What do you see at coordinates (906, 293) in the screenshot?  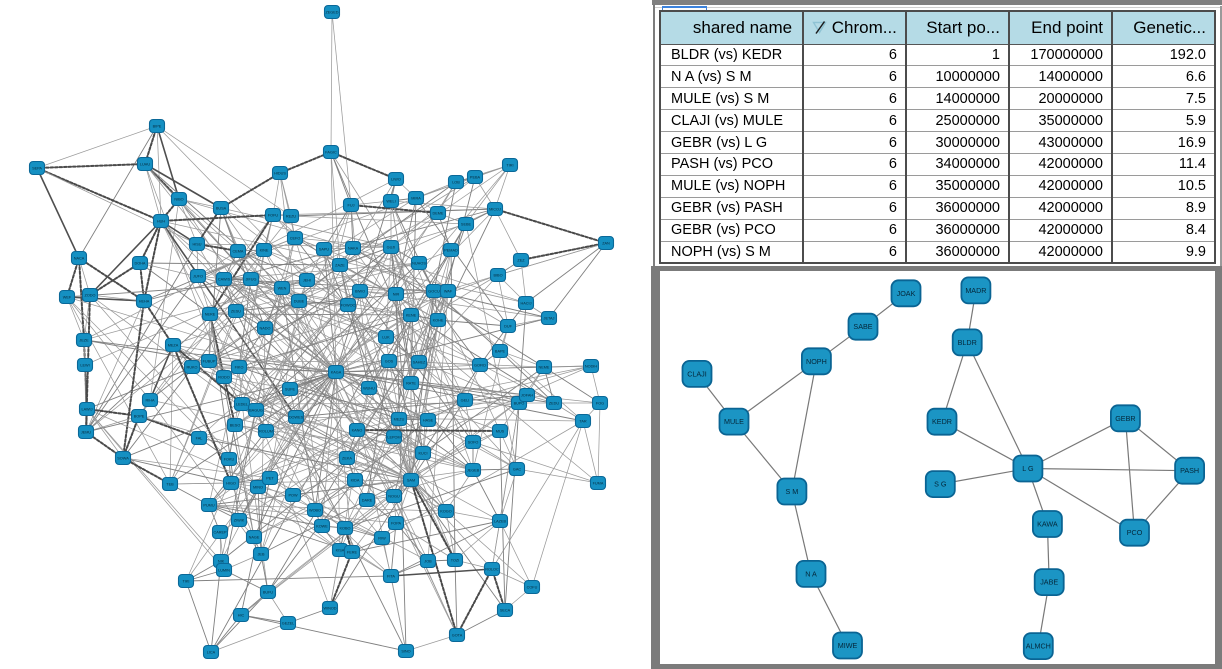 I see `svg-text: JOAK` at bounding box center [906, 293].